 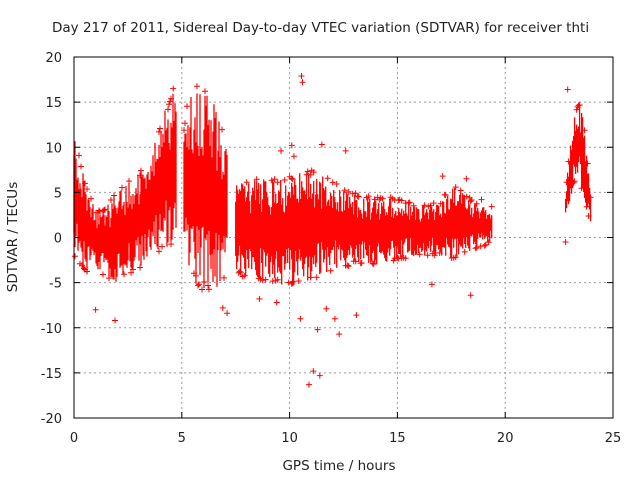 I want to click on y-axis-label: SDTVAR / TECUs, so click(x=13, y=237).